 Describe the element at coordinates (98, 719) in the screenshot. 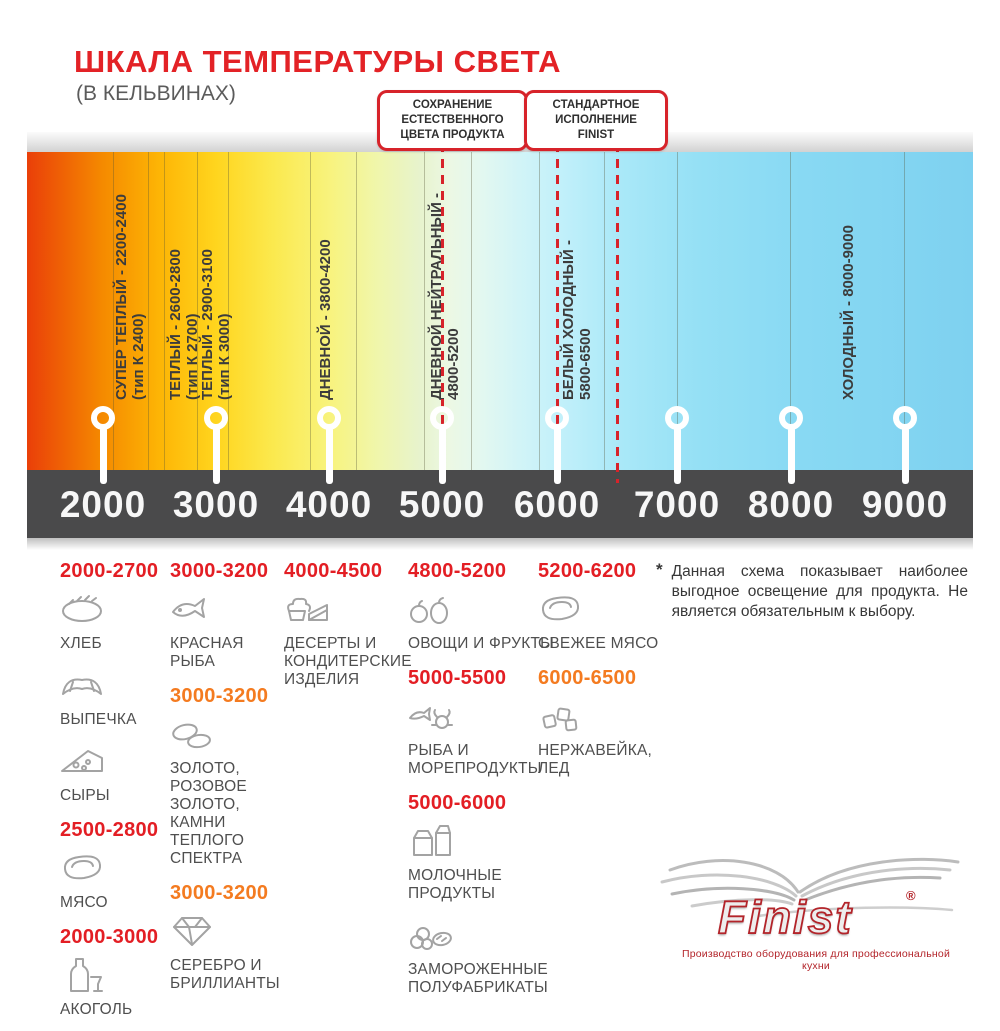

I see `product-label: ВЫПЕЧКА` at that location.